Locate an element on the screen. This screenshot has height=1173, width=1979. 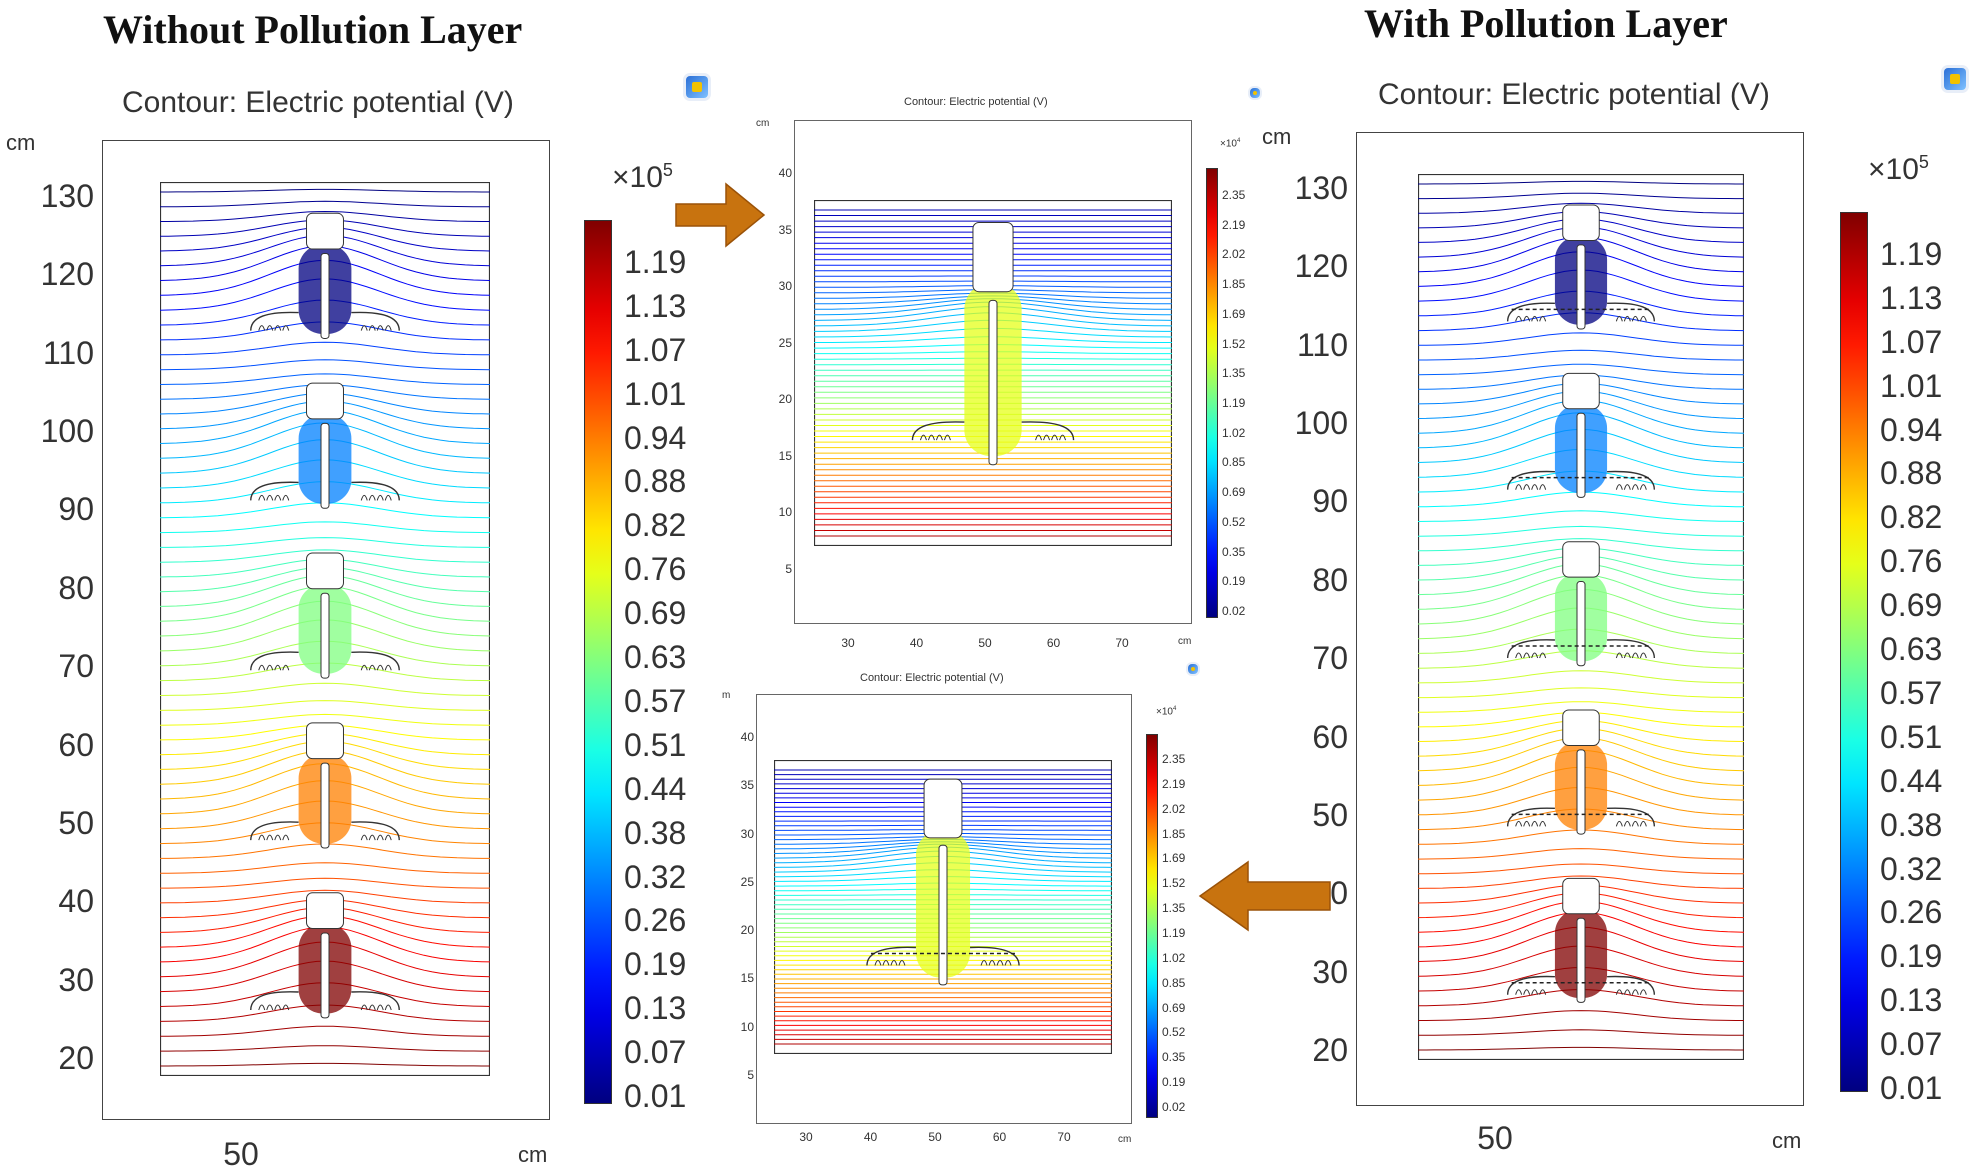
tc-cbtick-5: 1.52 is located at coordinates (1234, 343).